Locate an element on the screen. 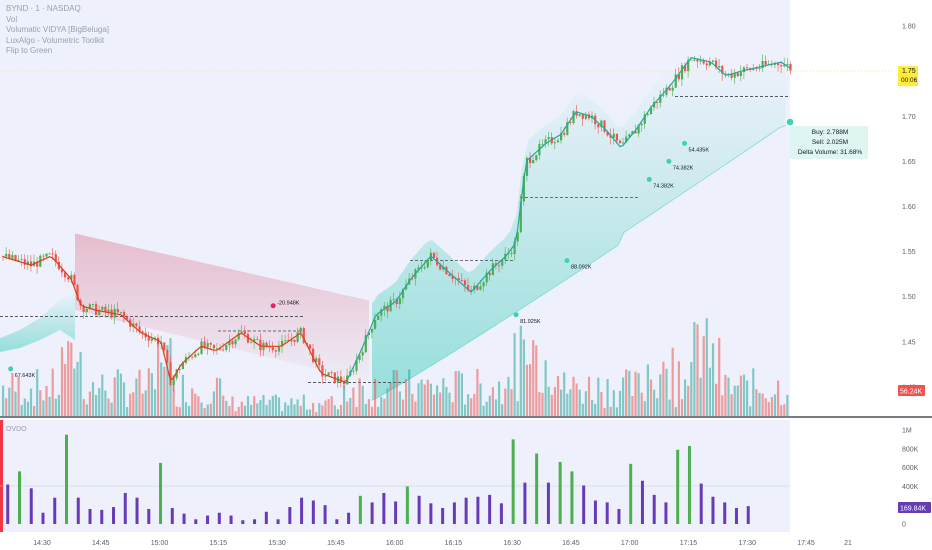 The image size is (932, 550). flip-marker-label: 67.643K is located at coordinates (25, 376).